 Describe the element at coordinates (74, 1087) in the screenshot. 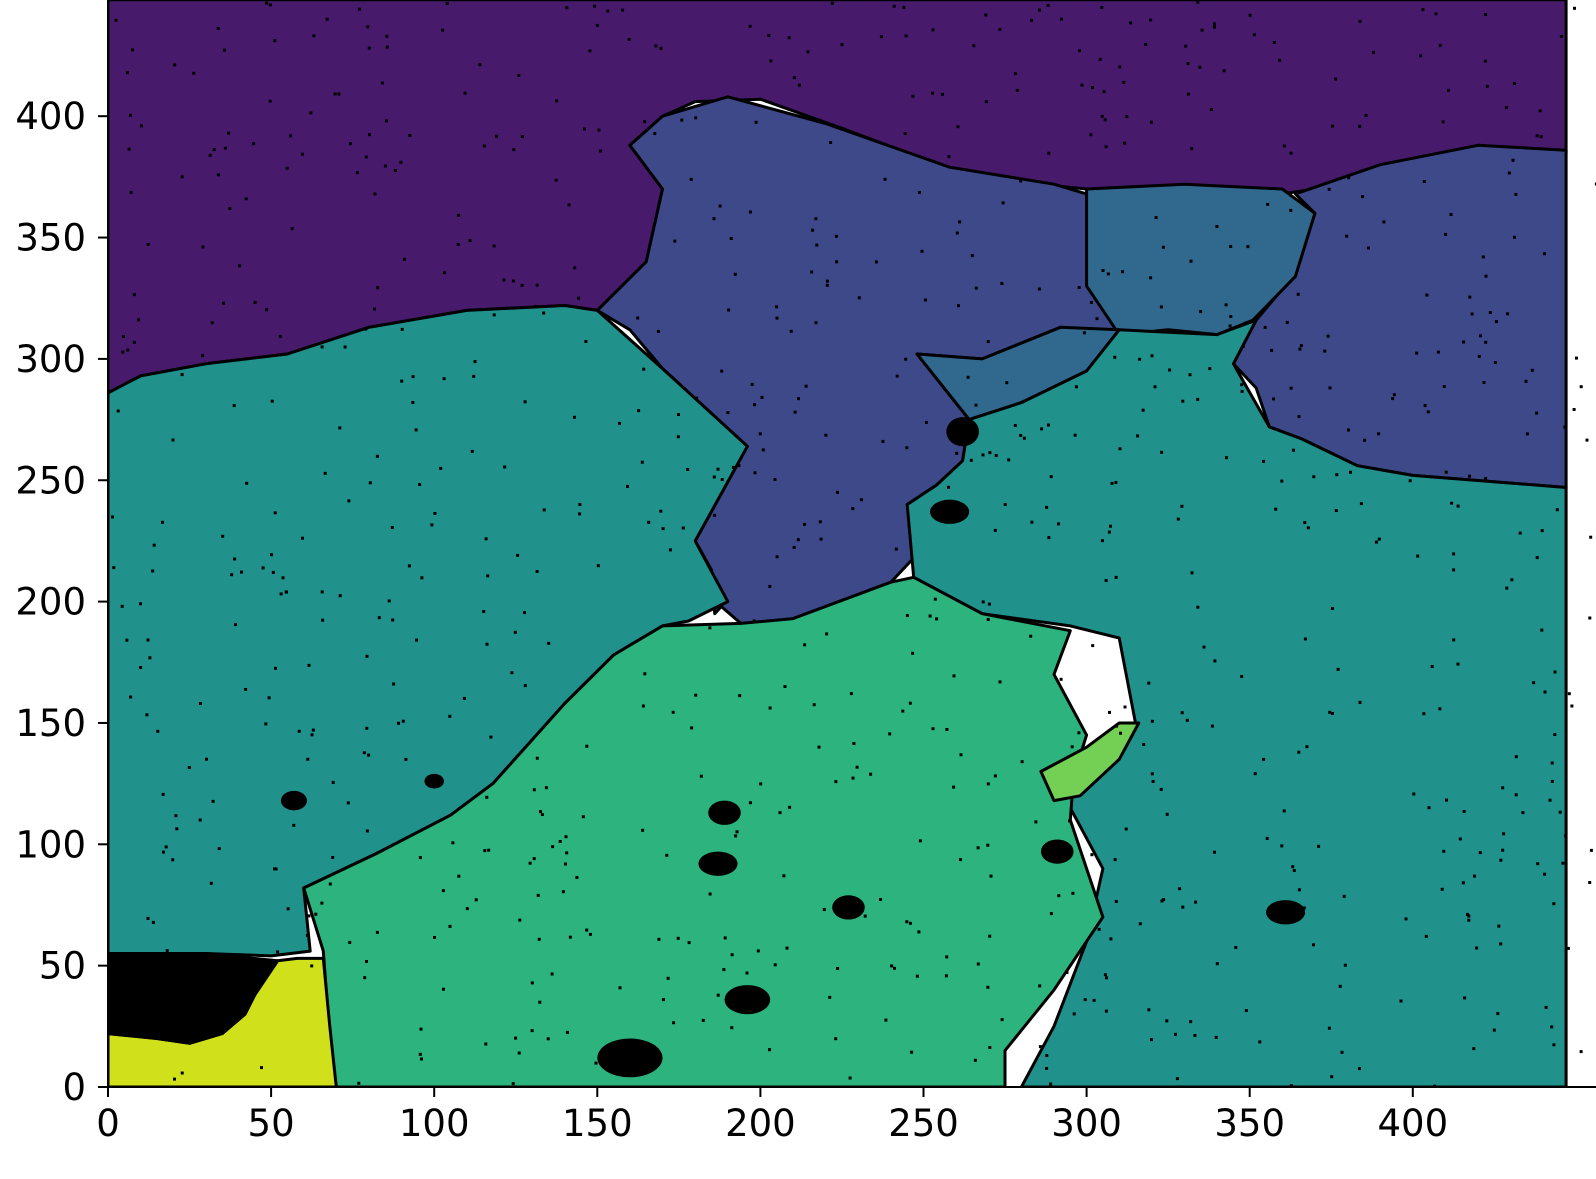

I see `y-tick-label: 0` at that location.